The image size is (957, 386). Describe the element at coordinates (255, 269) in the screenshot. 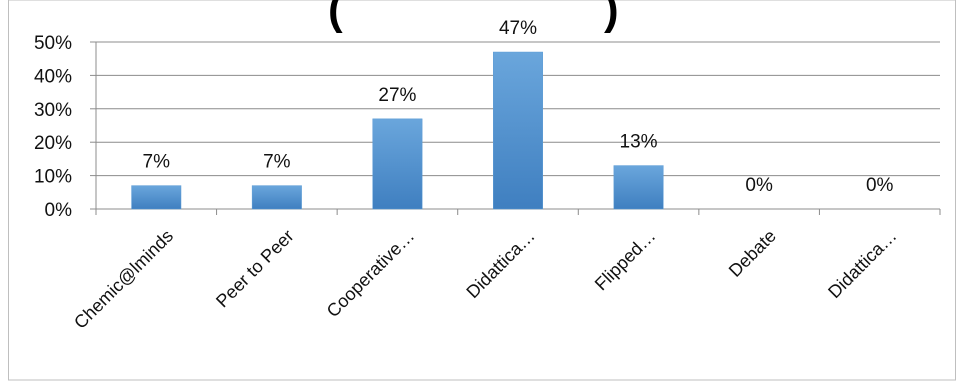

I see `x-category-label: Peer to Peer` at that location.